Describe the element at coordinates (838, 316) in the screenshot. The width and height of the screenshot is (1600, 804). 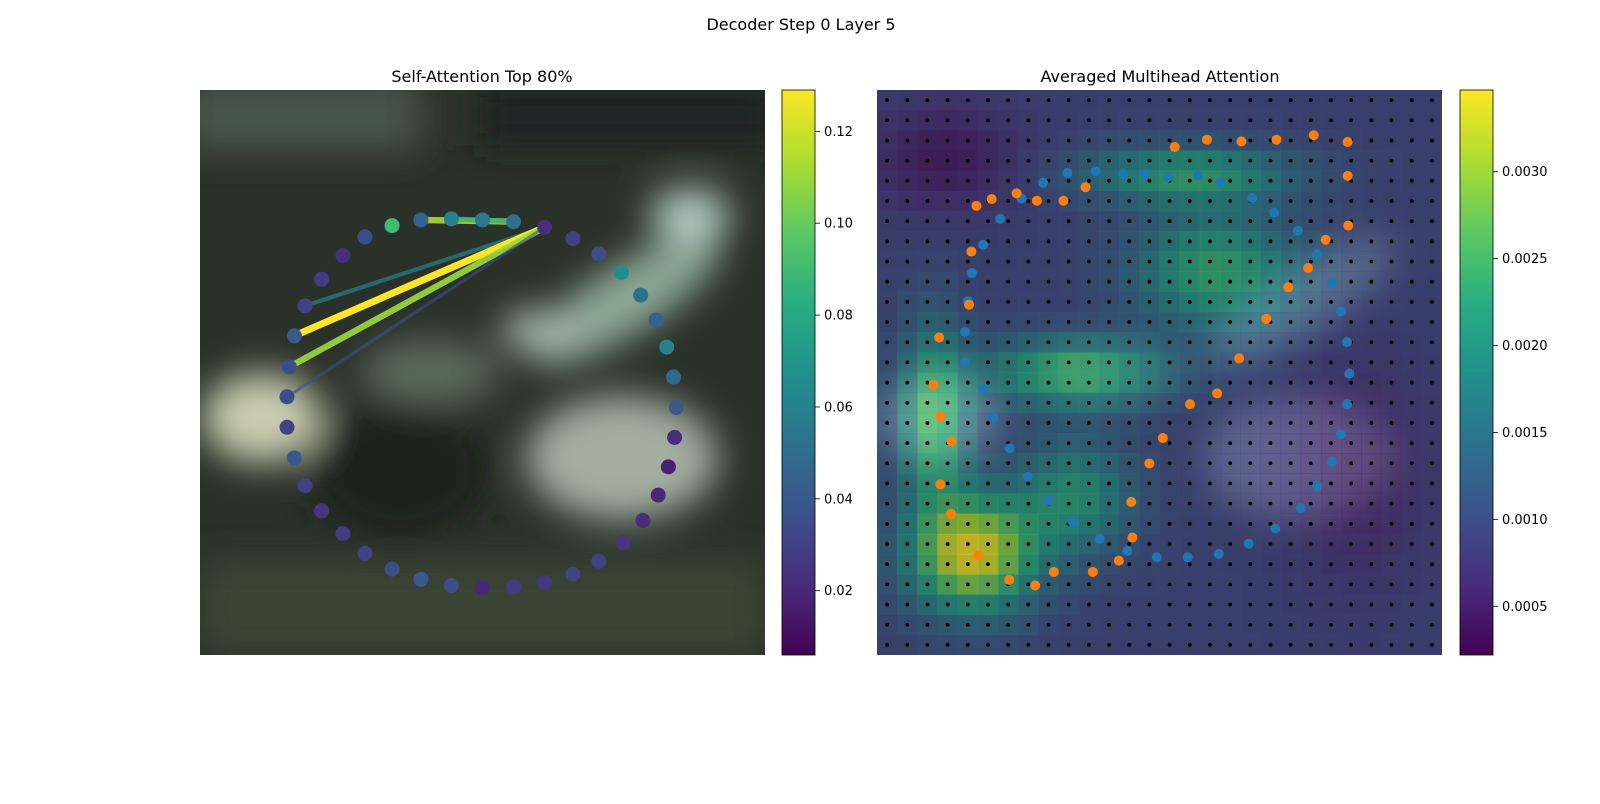
I see `colorbar-tick-label: 0.08` at that location.